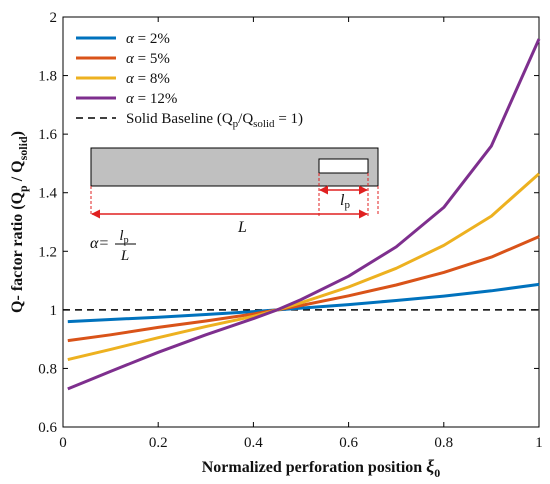 The height and width of the screenshot is (484, 550). I want to click on legend-value: = 8%, so click(152, 79).